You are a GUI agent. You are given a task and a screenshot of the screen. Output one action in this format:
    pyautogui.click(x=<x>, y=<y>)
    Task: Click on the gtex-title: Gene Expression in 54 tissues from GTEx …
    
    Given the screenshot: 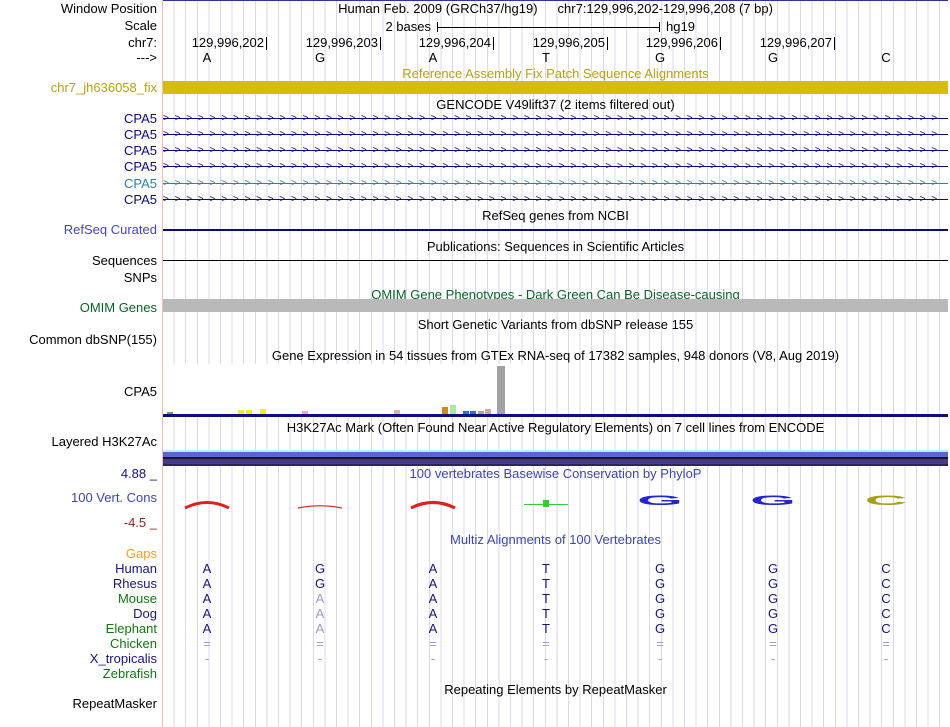 What is the action you would take?
    pyautogui.click(x=555, y=355)
    